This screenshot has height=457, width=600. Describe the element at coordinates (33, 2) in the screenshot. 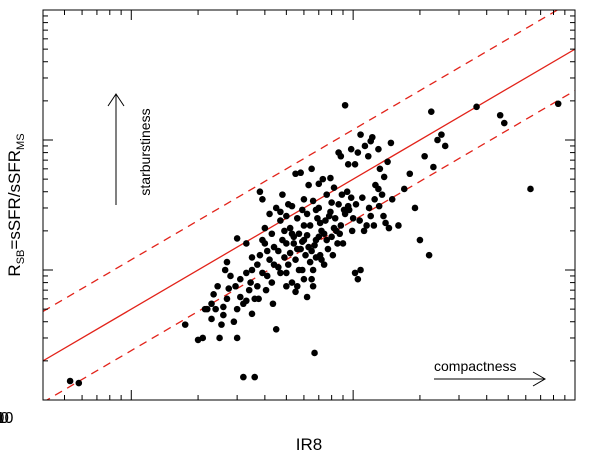

I see `y-tick-label-1: 1` at that location.